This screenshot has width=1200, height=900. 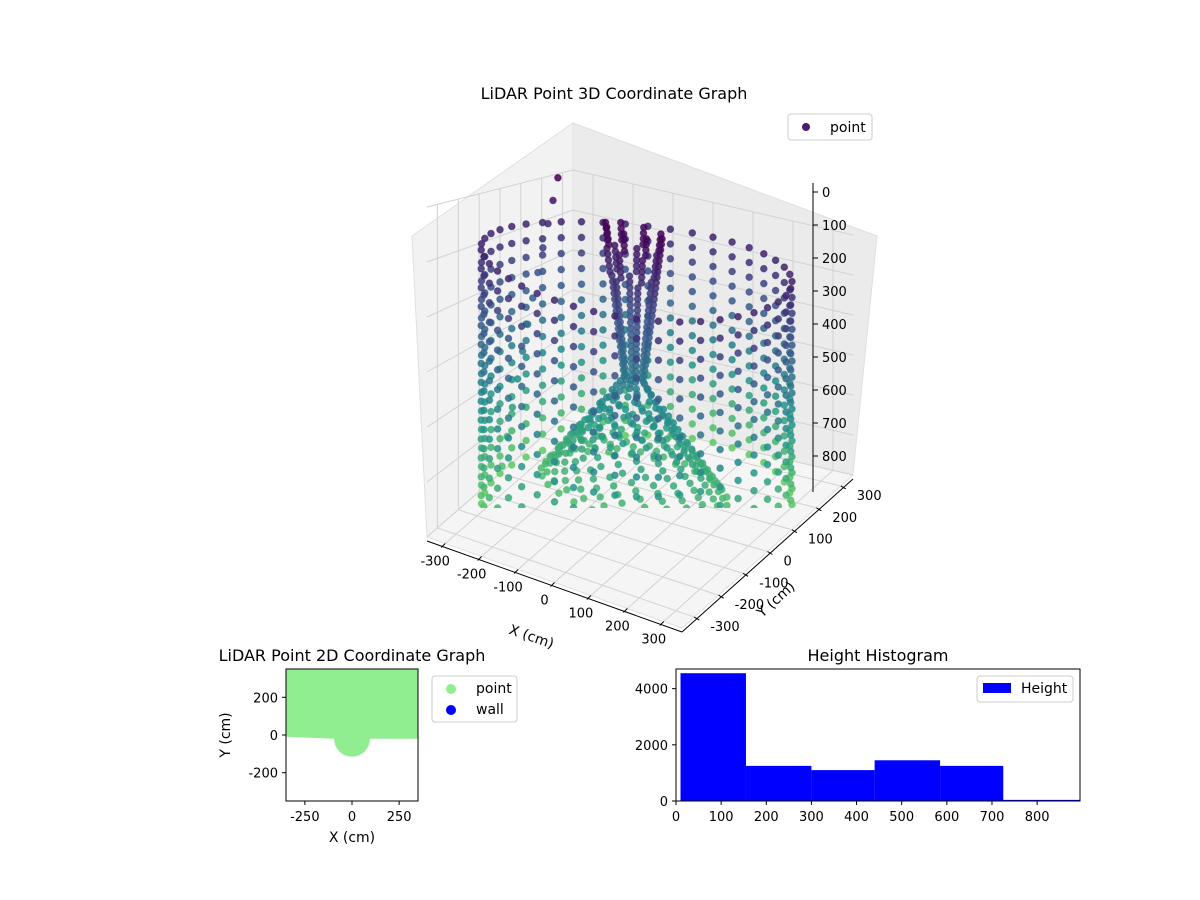 I want to click on x-tick-label-hist: 600, so click(x=946, y=817).